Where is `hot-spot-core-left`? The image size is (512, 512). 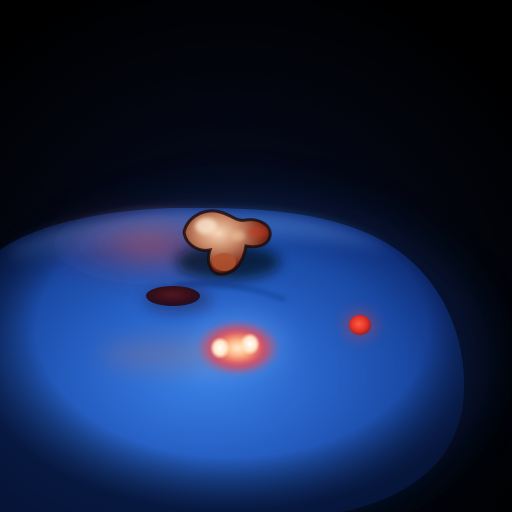
hot-spot-core-left is located at coordinates (220, 348).